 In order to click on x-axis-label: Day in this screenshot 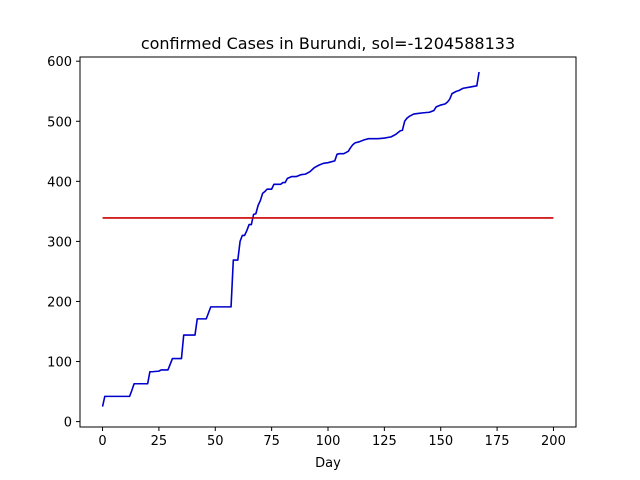, I will do `click(328, 463)`.